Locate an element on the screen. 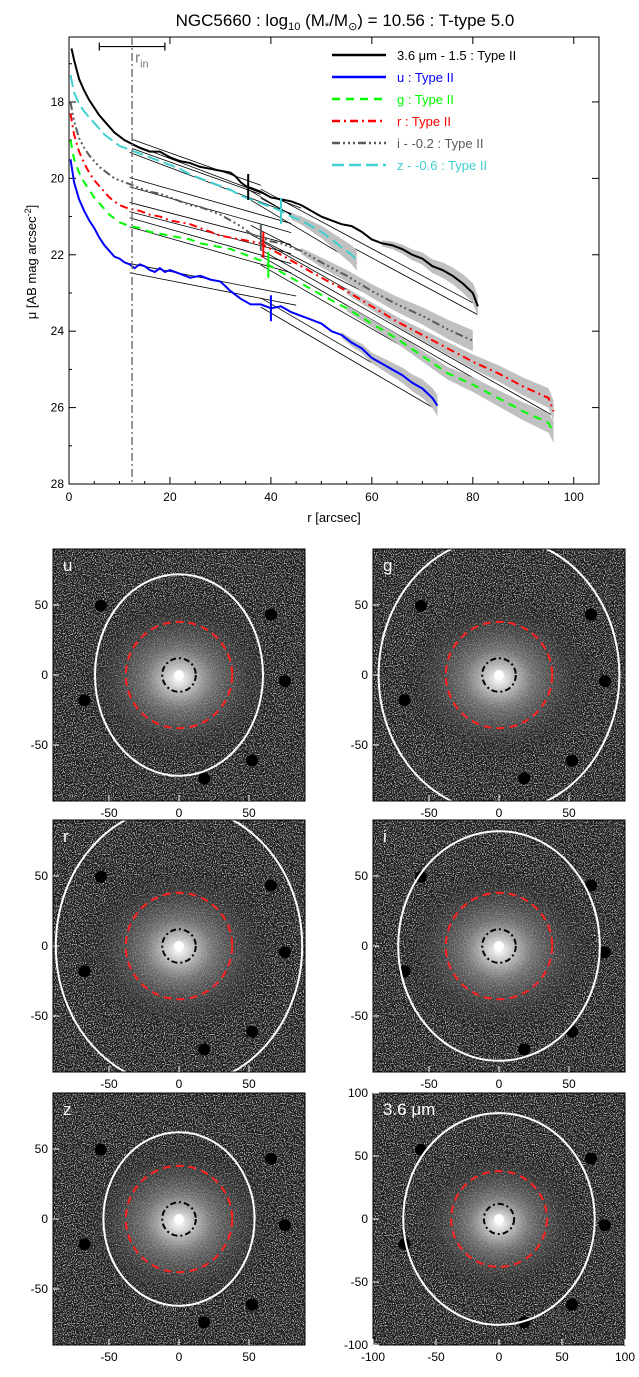 The image size is (639, 1377). legend-label: g : Type II is located at coordinates (425, 99).